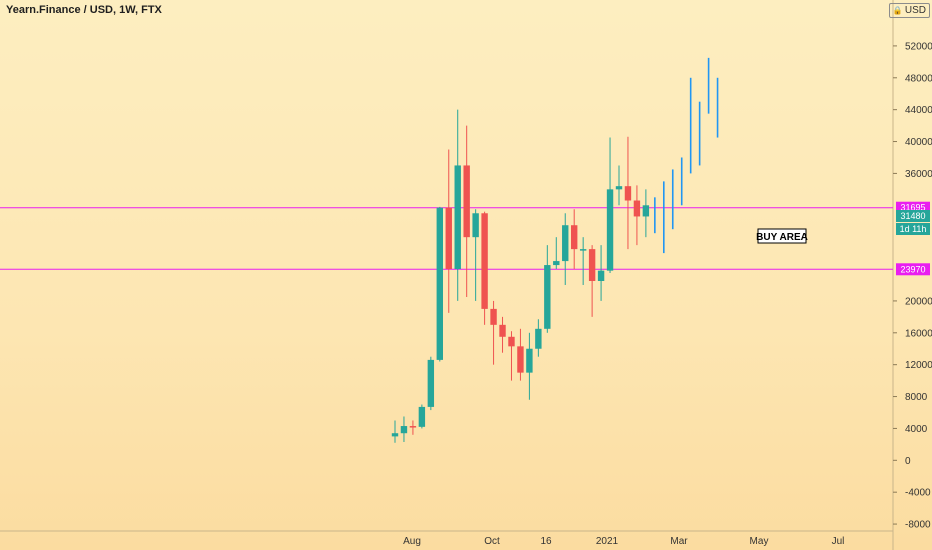  I want to click on lock-icon: 🔒, so click(897, 10).